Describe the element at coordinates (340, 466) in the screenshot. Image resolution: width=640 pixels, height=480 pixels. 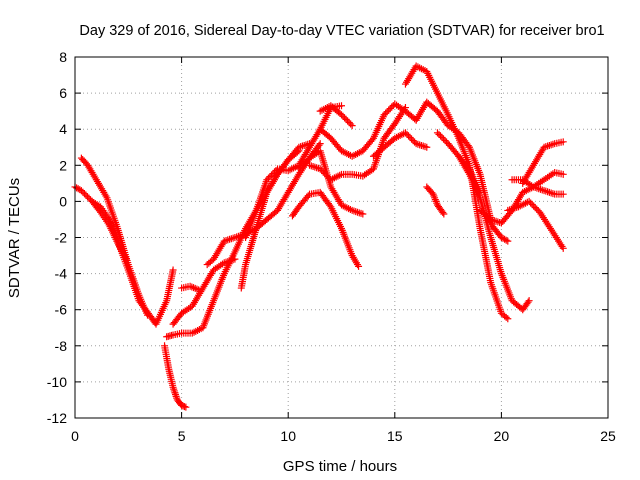
I see `x-axis-title: GPS time / hours` at that location.